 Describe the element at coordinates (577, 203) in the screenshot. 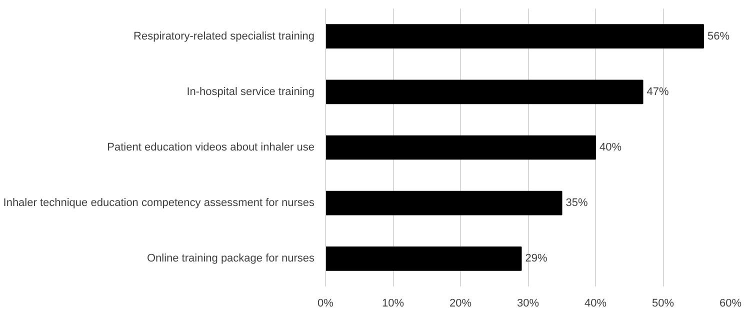

I see `data-label: 35%` at that location.